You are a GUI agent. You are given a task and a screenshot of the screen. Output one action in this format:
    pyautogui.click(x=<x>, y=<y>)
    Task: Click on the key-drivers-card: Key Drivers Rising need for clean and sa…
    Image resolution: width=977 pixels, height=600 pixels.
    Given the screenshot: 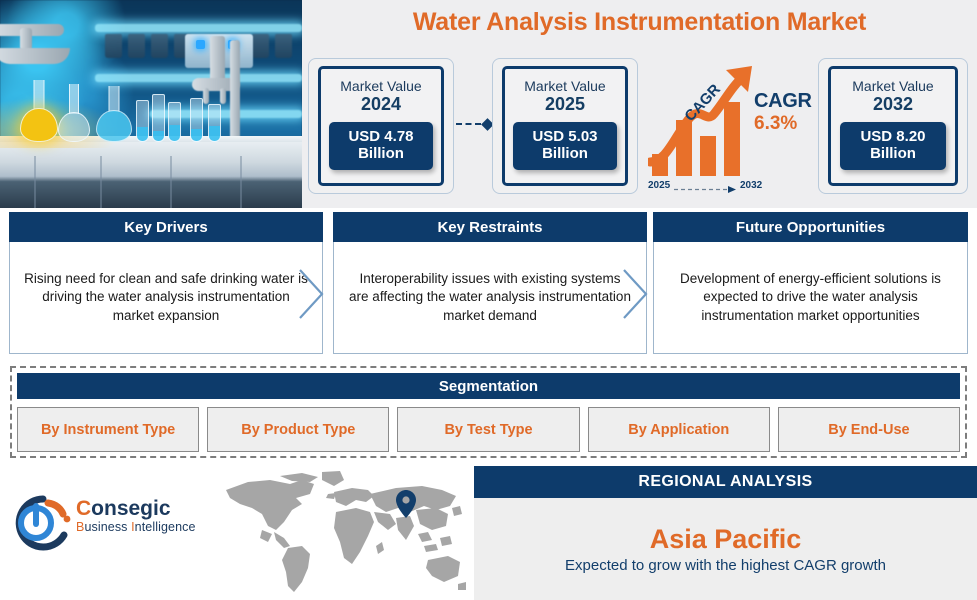 What is the action you would take?
    pyautogui.click(x=166, y=283)
    